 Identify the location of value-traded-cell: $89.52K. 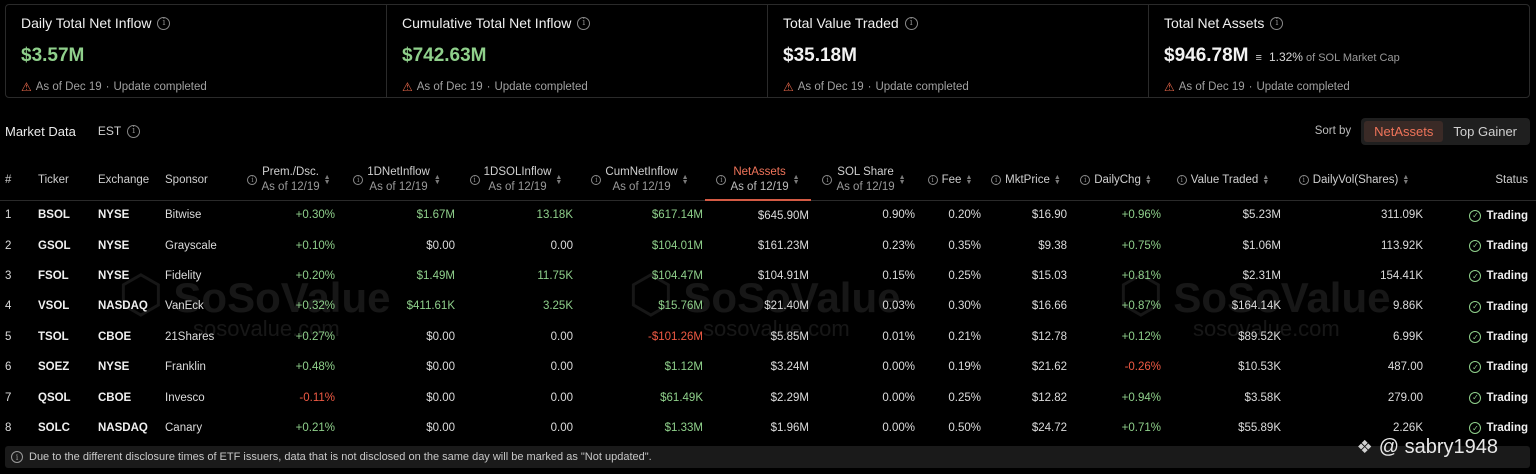
(1259, 336).